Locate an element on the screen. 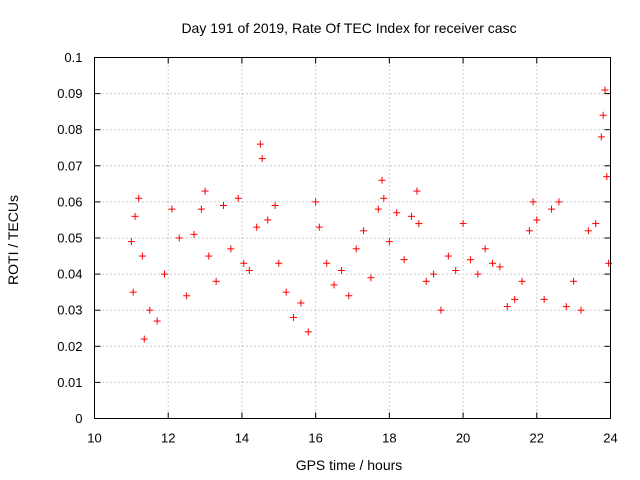 This screenshot has width=640, height=480. x-tick-label: 18 is located at coordinates (389, 438).